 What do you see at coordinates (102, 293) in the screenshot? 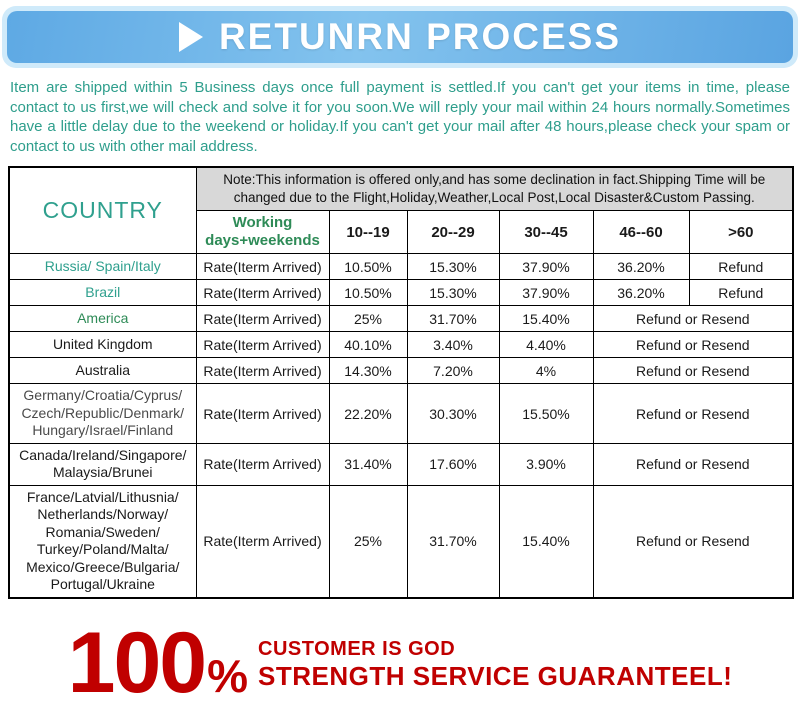
I see `country-name: Brazil` at bounding box center [102, 293].